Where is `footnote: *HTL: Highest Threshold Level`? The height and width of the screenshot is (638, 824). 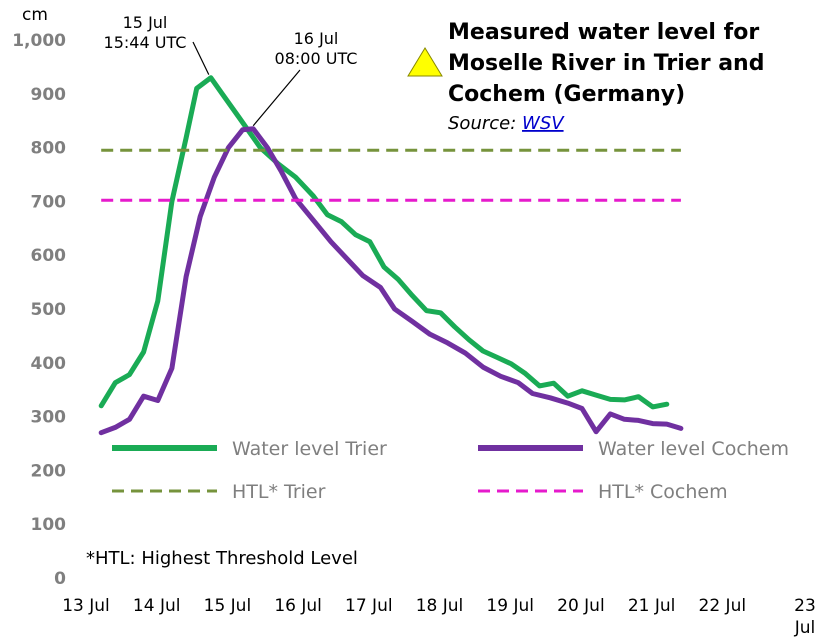 footnote: *HTL: Highest Threshold Level is located at coordinates (222, 558).